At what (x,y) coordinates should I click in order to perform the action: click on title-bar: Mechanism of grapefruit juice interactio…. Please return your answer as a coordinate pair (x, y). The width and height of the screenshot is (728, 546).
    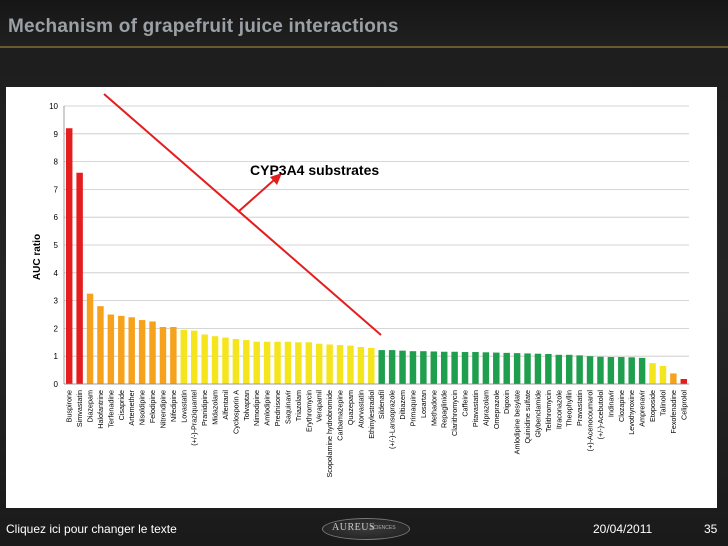
    Looking at the image, I should click on (364, 24).